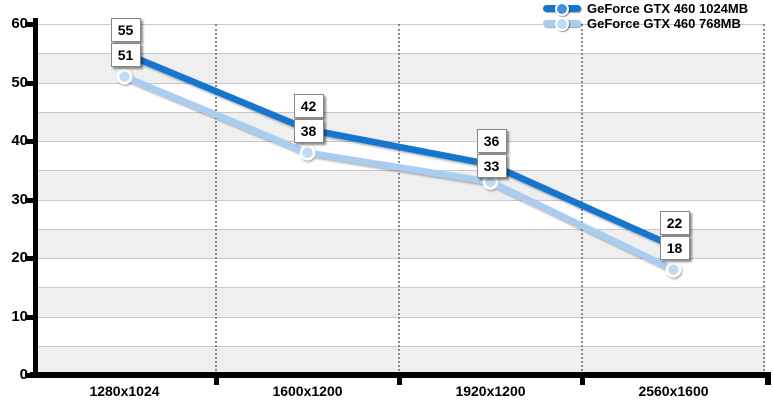 The width and height of the screenshot is (773, 404). I want to click on y-axis-tick-label: 10, so click(19, 316).